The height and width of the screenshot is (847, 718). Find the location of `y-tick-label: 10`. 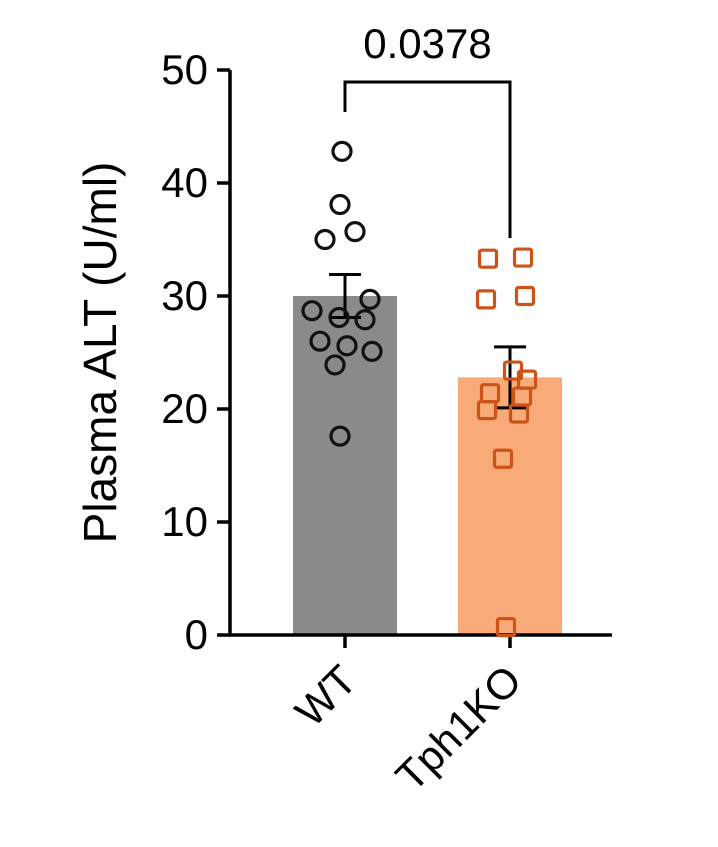

y-tick-label: 10 is located at coordinates (184, 521).